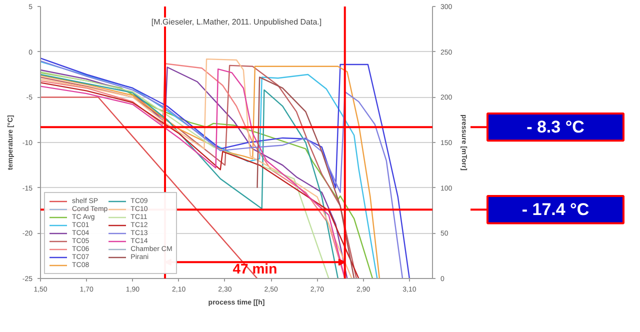  I want to click on annotation: 47 min, so click(255, 268).